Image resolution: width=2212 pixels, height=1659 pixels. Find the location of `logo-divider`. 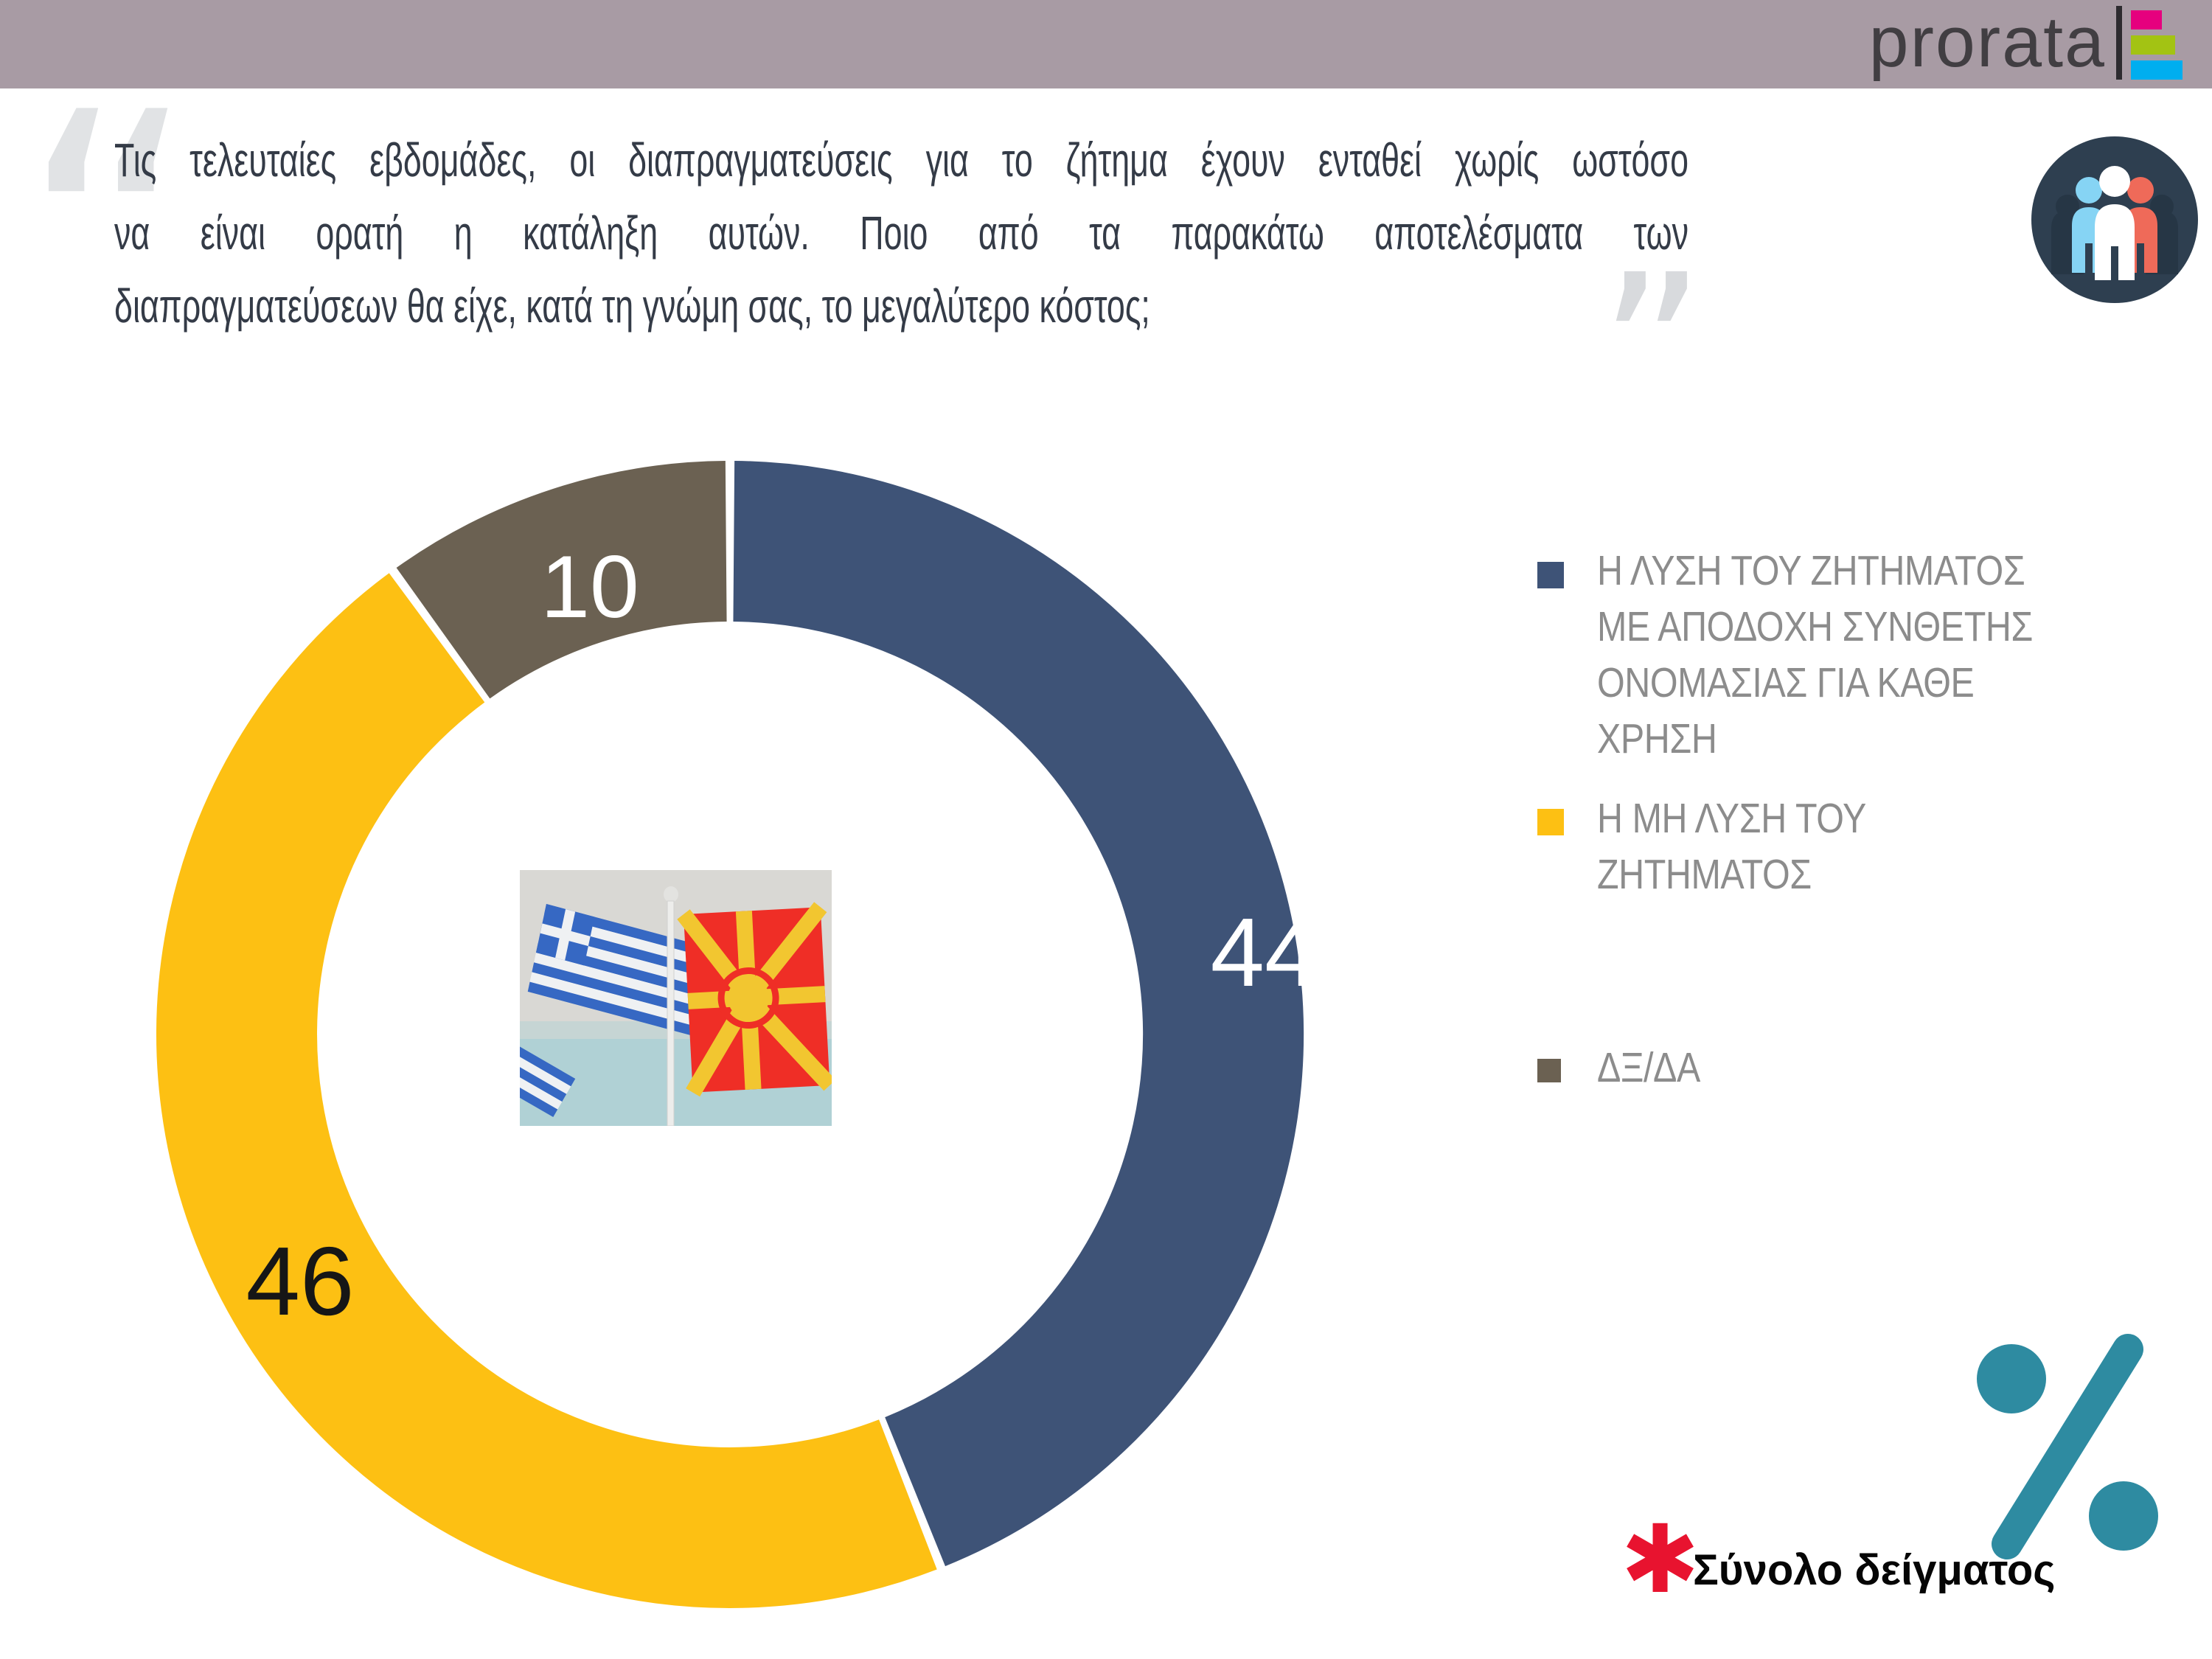

logo-divider is located at coordinates (2119, 43).